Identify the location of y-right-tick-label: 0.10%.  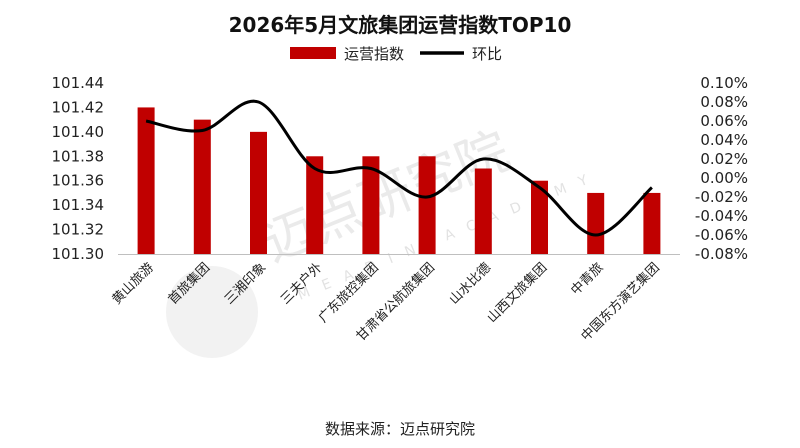
(724, 83).